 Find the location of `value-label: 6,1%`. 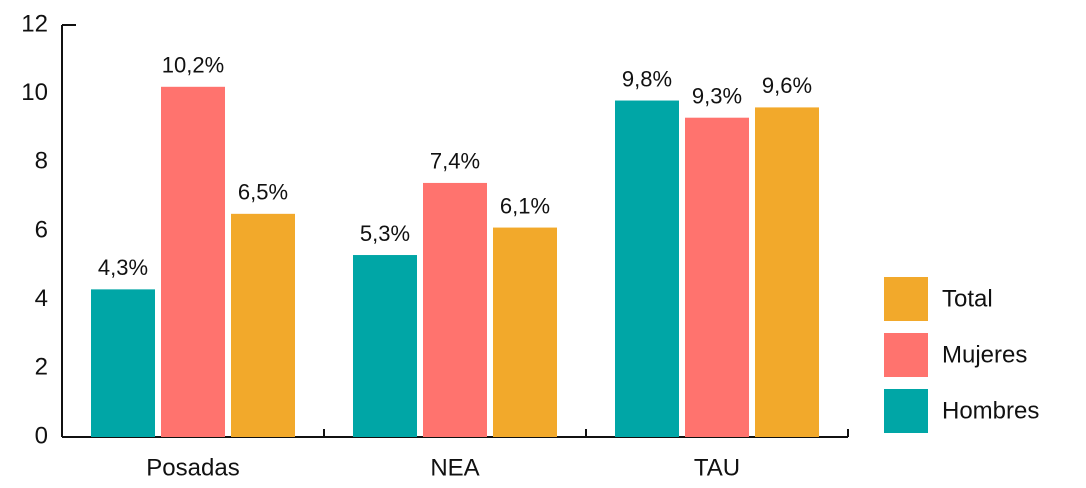

value-label: 6,1% is located at coordinates (525, 205).